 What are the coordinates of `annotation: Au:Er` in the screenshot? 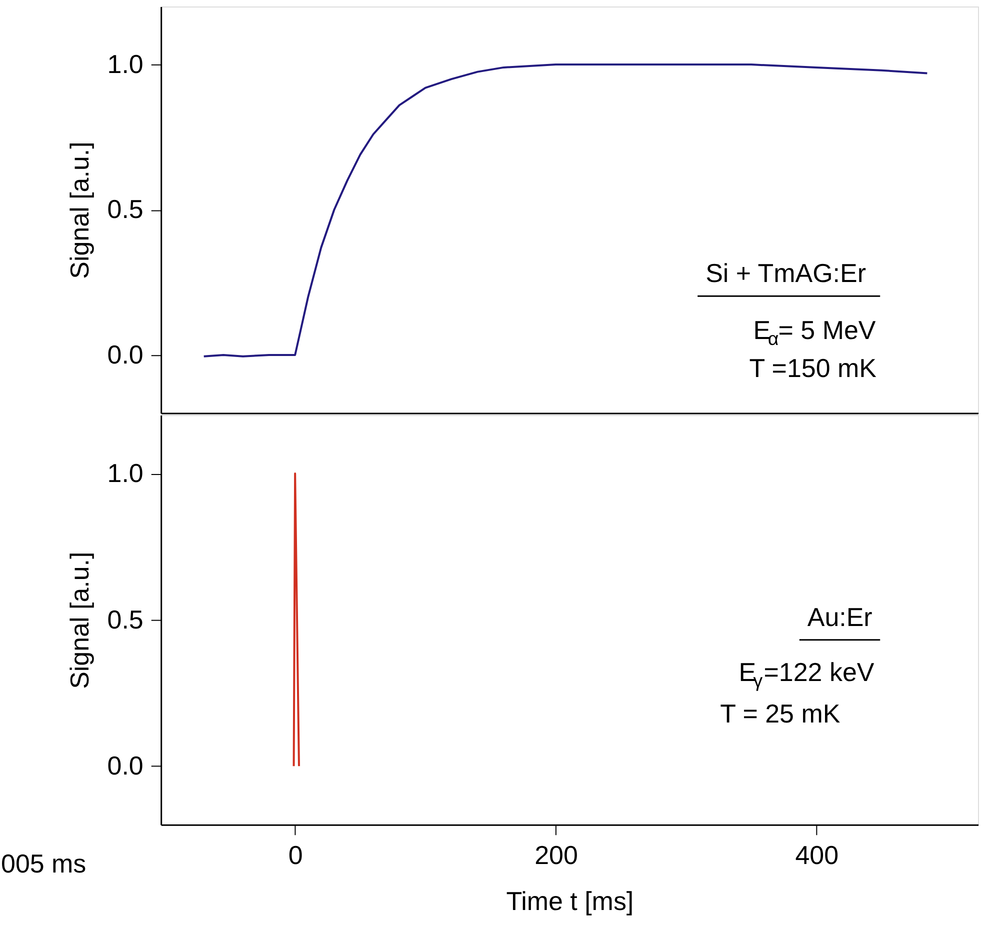 It's located at (840, 617).